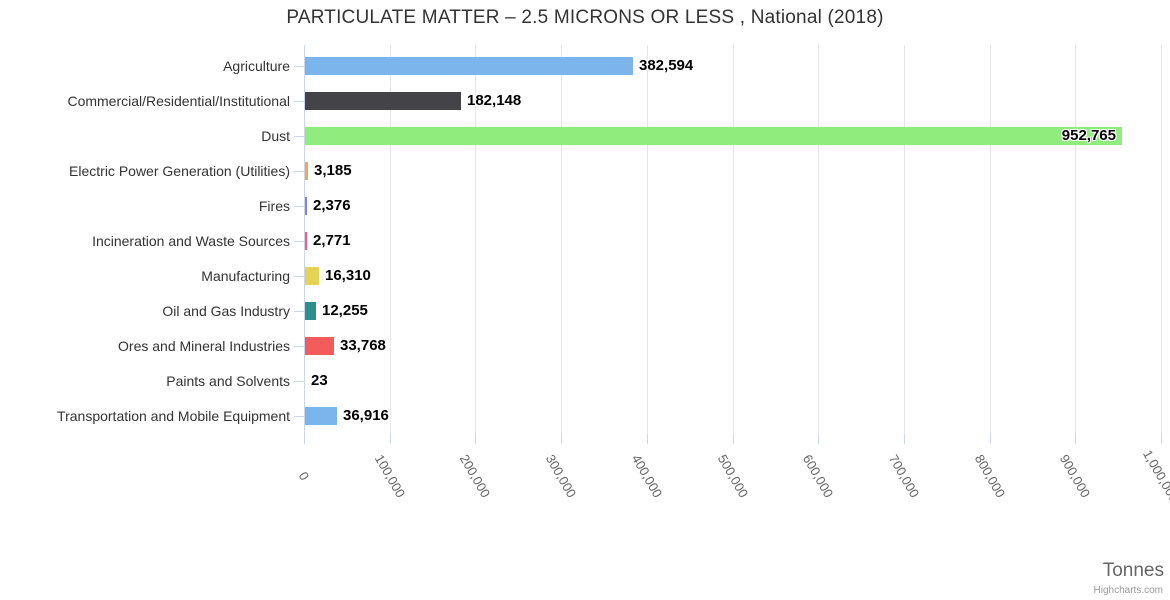  I want to click on x-axis-tick-label: 100,000, so click(389, 476).